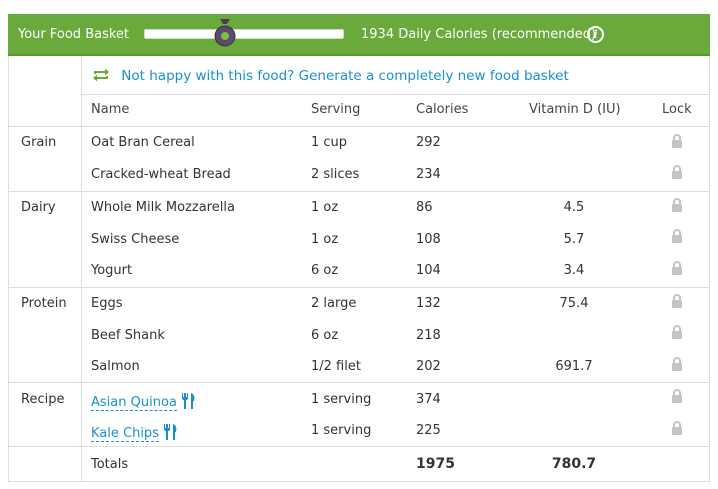 Image resolution: width=718 pixels, height=489 pixels. Describe the element at coordinates (110, 109) in the screenshot. I see `column-header-name: Name` at that location.